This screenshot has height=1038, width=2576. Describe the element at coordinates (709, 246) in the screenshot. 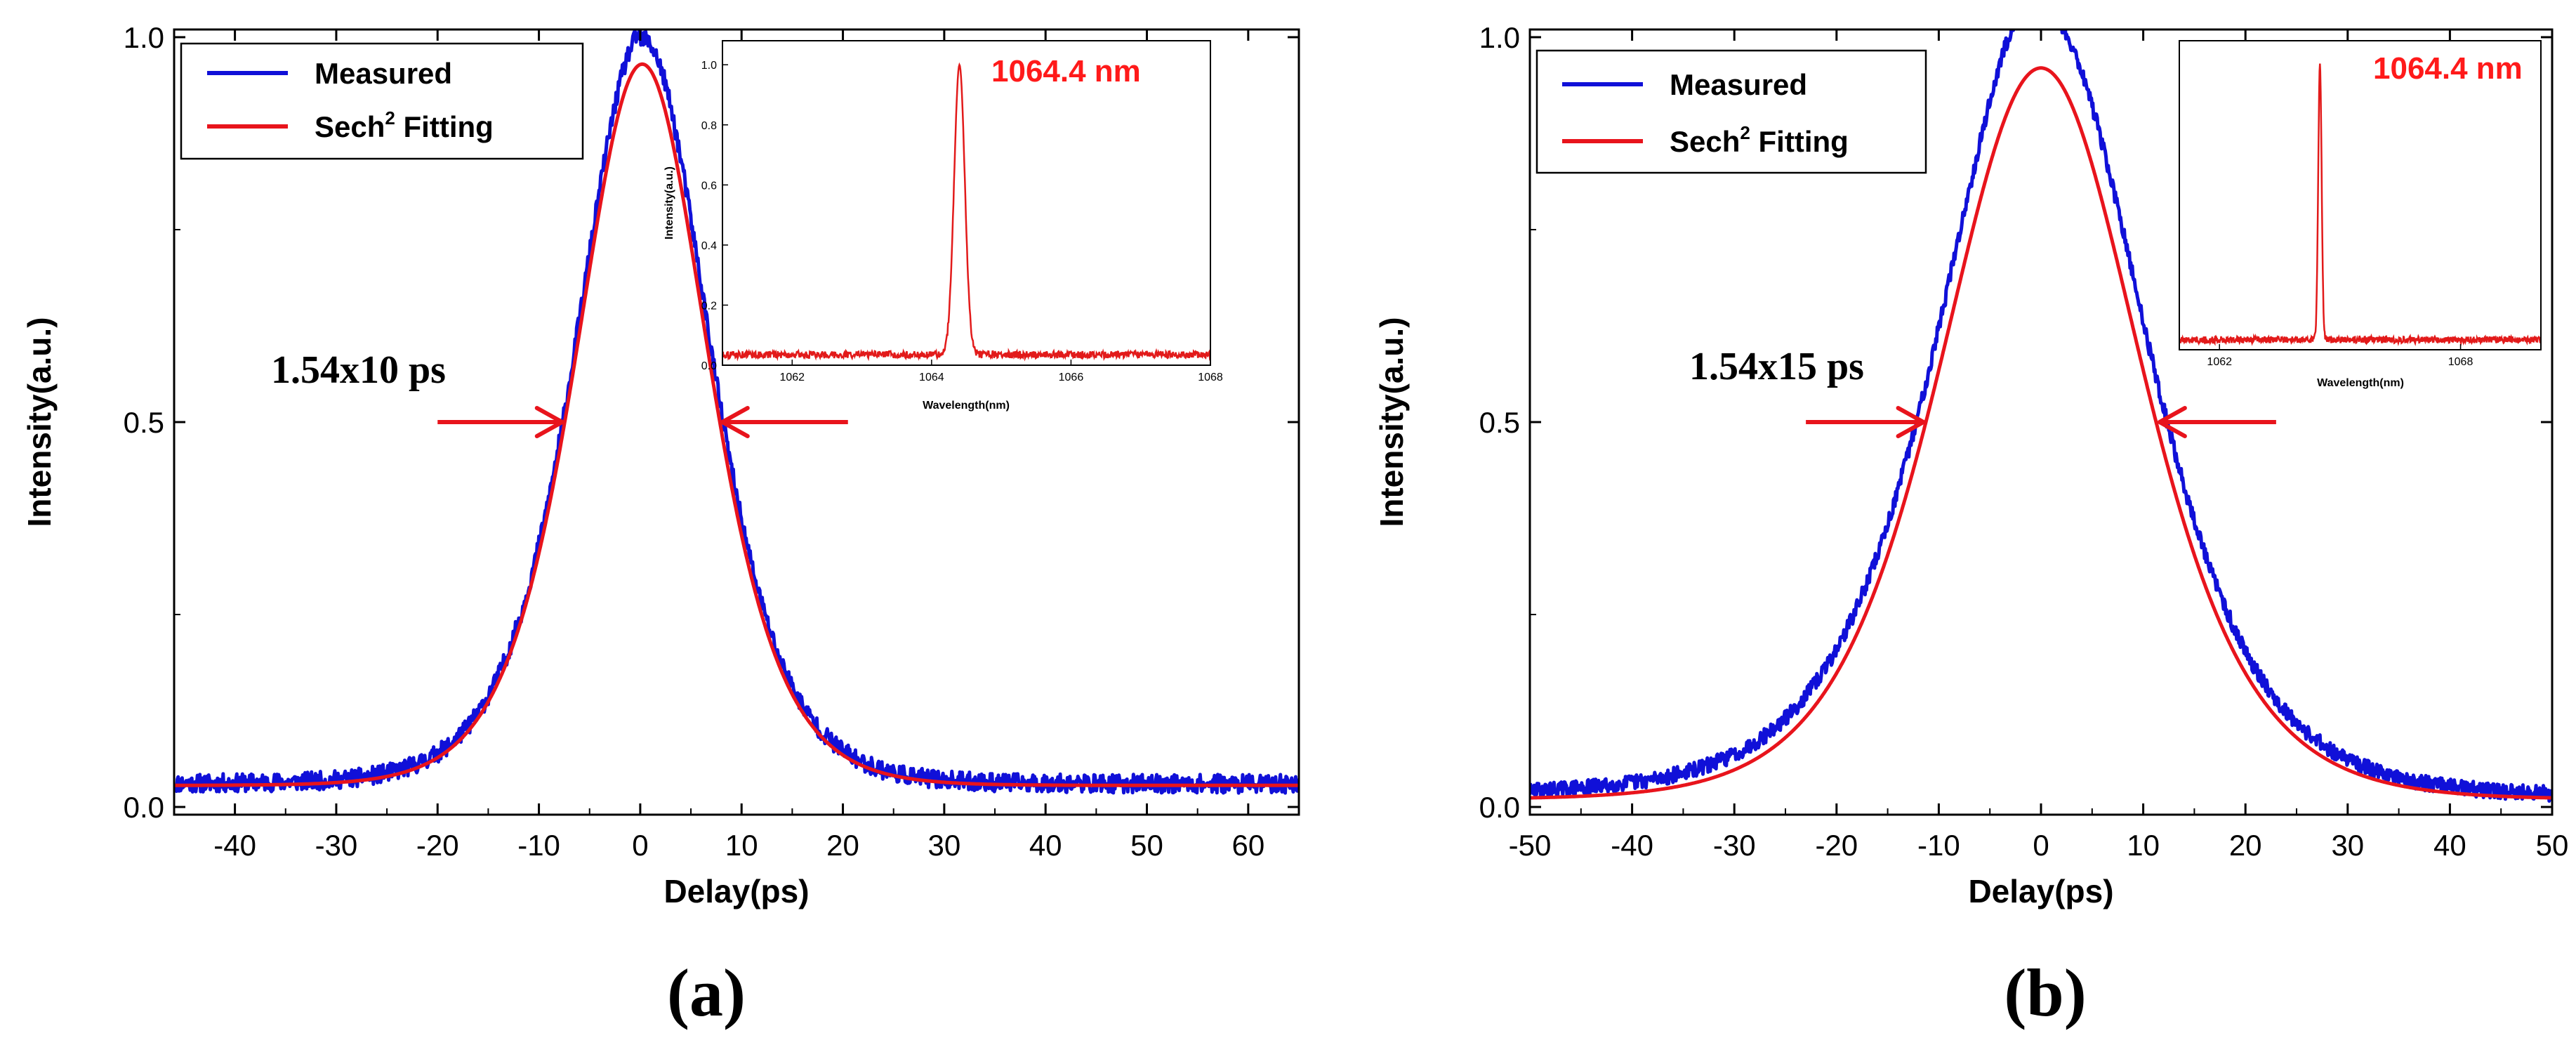

I see `inset-y-tick-label: 0.4` at that location.